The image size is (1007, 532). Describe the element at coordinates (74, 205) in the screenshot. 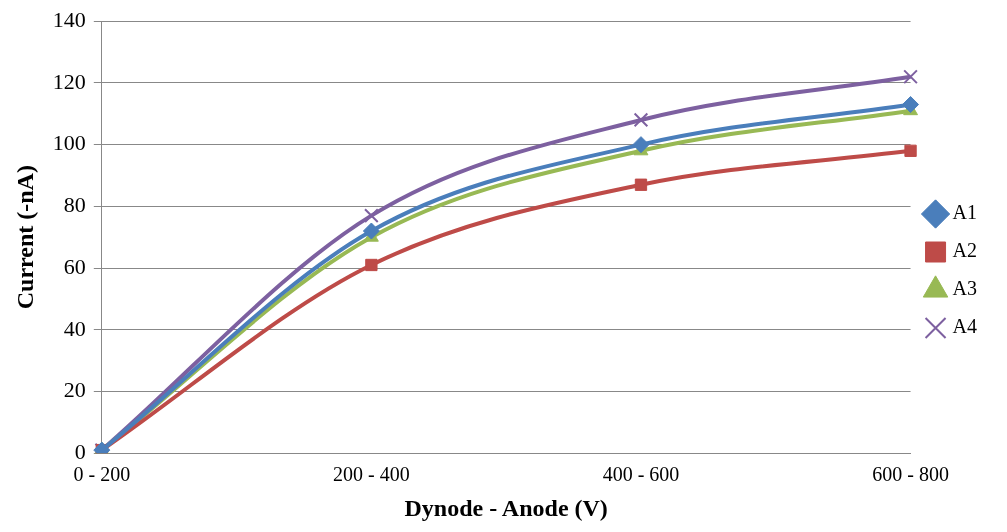

I see `y-tick-label: 80` at that location.